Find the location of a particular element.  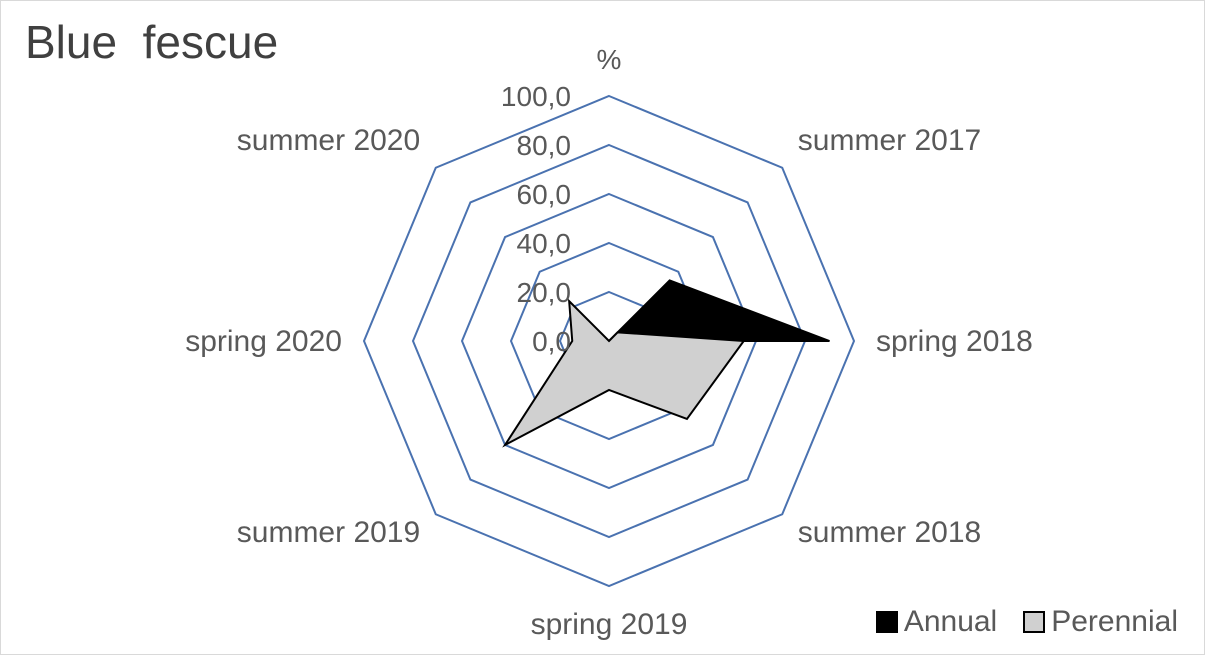

tick-label: 100,0 is located at coordinates (536, 96).